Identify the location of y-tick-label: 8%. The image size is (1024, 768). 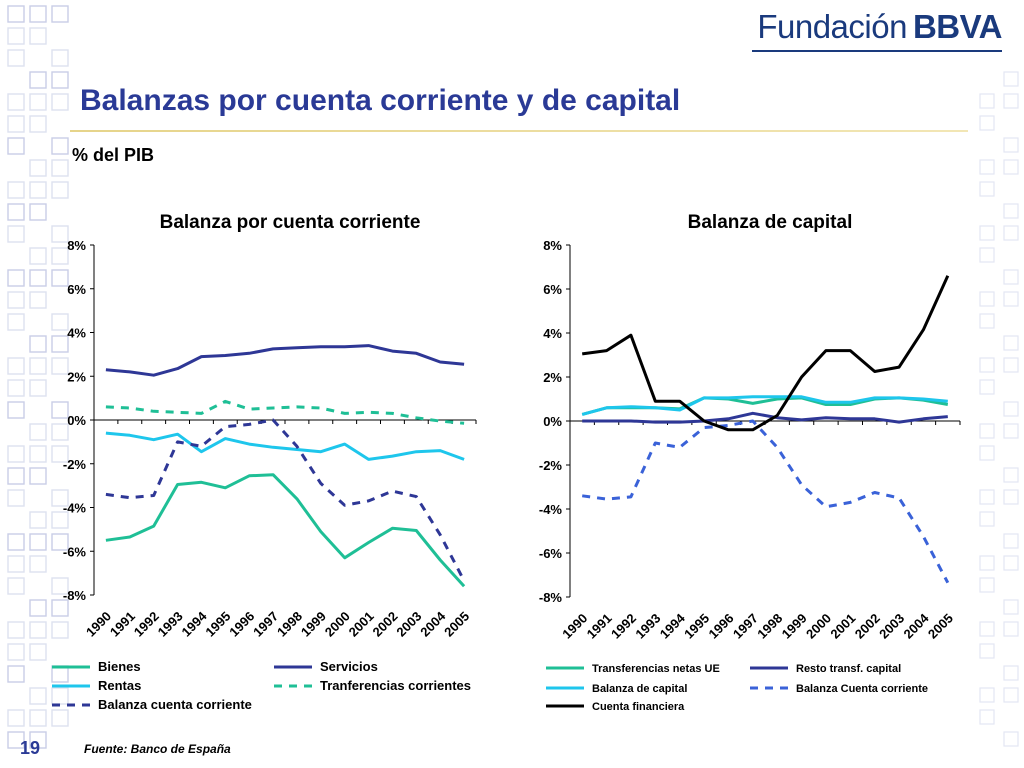
(552, 245).